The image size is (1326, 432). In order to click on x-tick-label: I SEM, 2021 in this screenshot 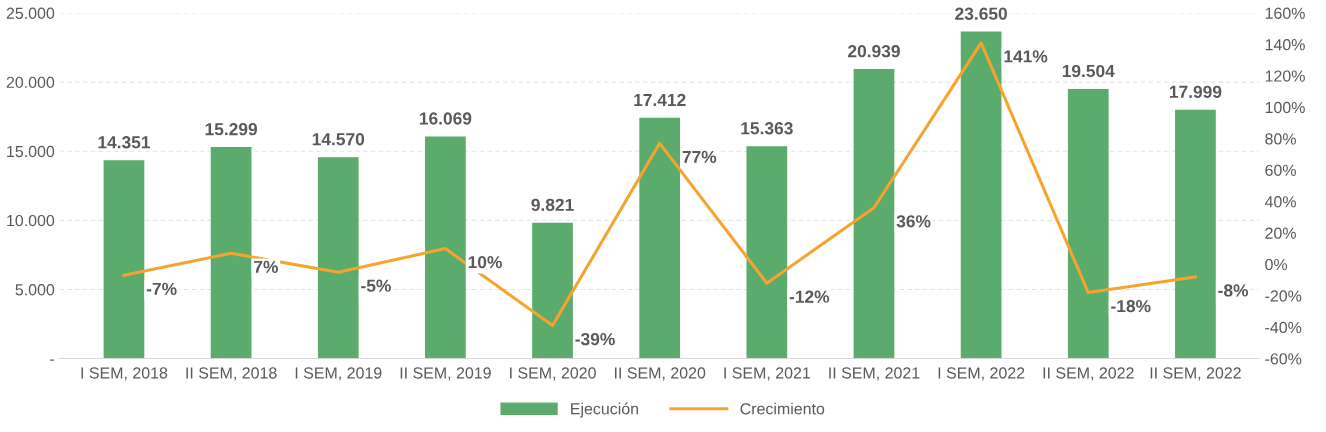, I will do `click(767, 374)`.